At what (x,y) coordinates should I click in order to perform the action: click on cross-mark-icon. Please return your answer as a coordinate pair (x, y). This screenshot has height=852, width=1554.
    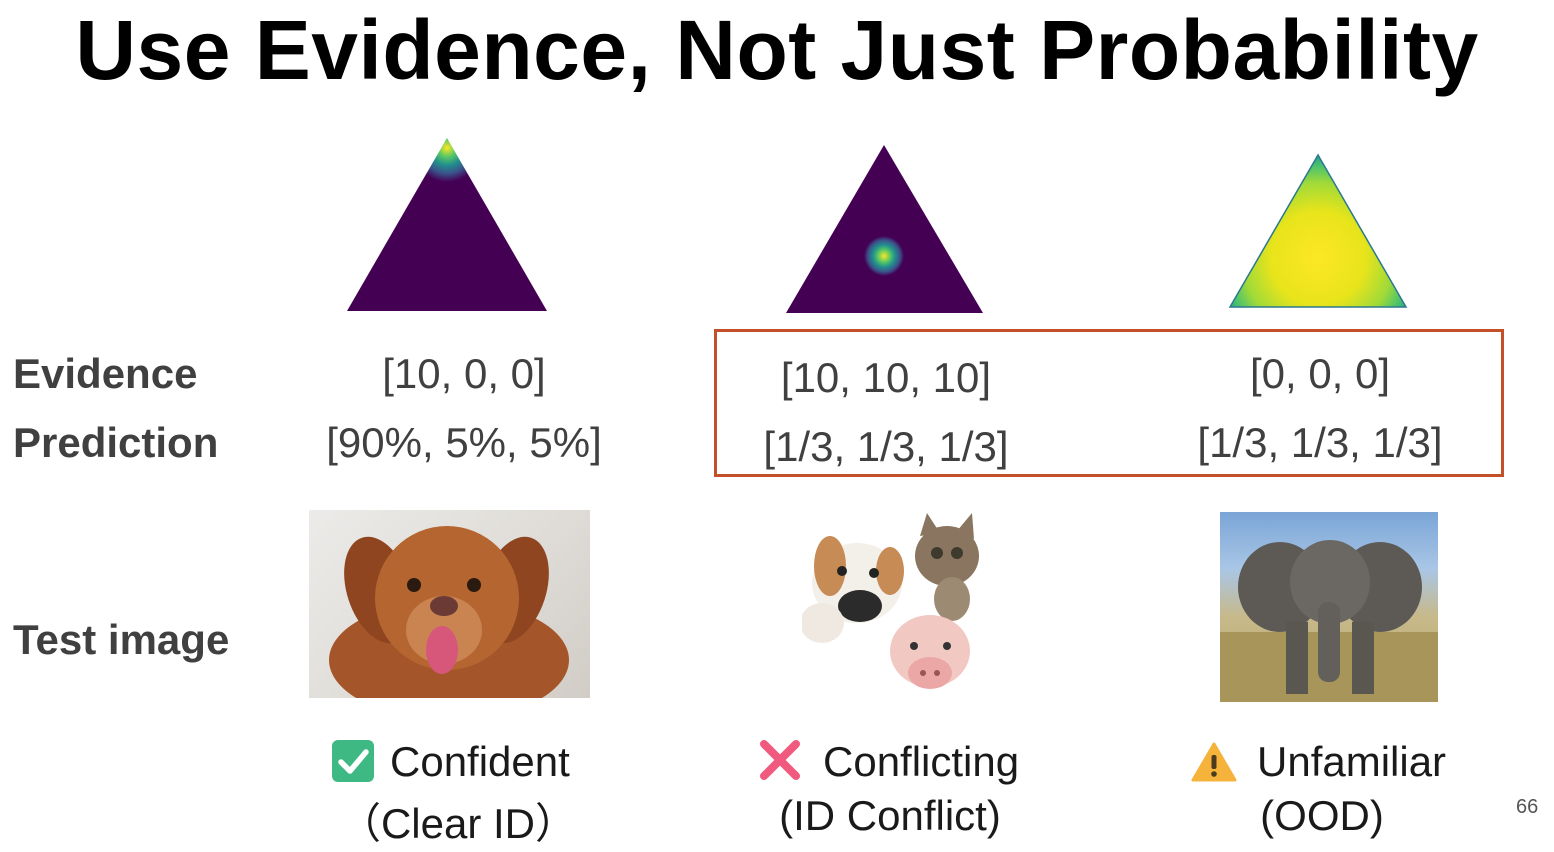
    Looking at the image, I should click on (780, 760).